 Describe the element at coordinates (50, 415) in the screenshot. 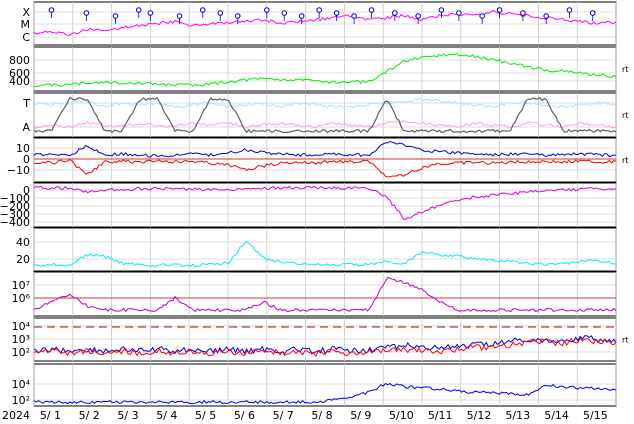

I see `x-tick-label: 5/ 1` at that location.